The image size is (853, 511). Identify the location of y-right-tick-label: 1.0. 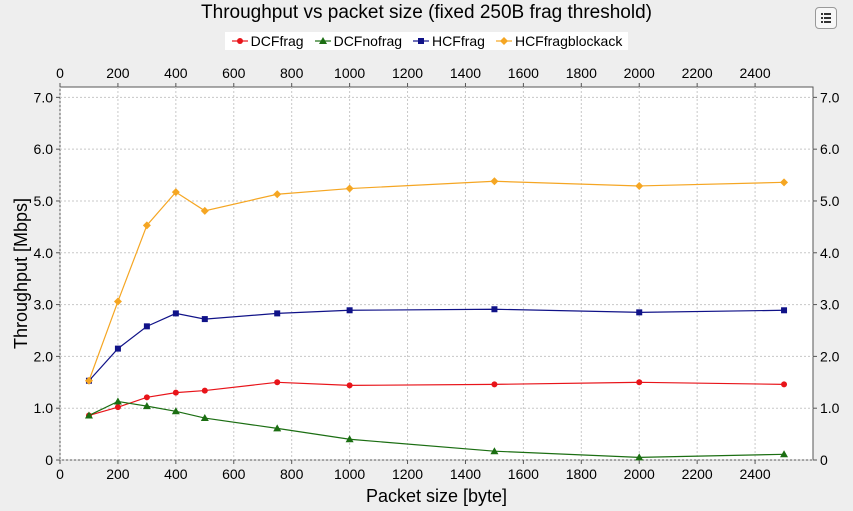
(830, 408).